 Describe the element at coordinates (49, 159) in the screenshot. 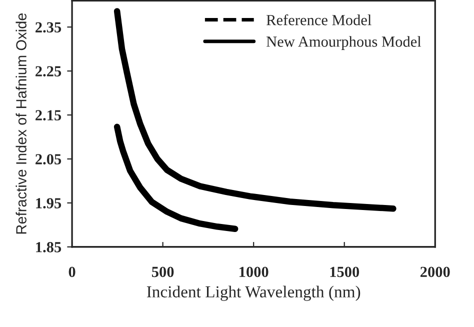

I see `y-tick-label: 2.05` at that location.